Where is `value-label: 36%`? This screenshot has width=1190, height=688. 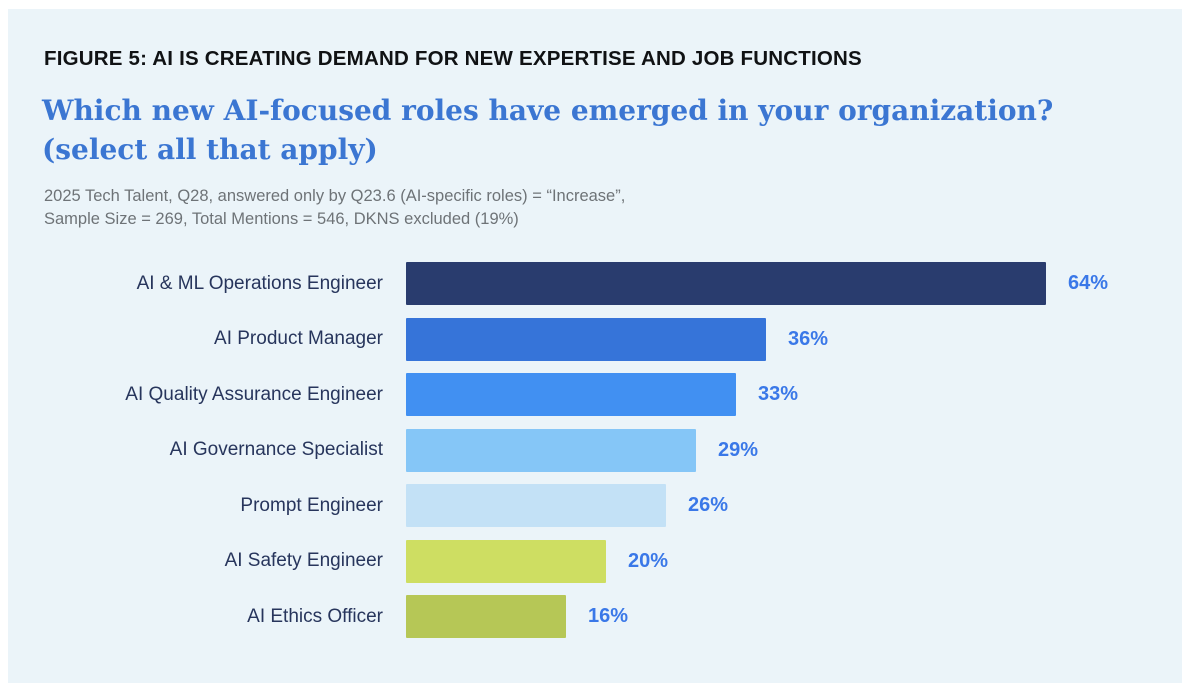 value-label: 36% is located at coordinates (808, 338).